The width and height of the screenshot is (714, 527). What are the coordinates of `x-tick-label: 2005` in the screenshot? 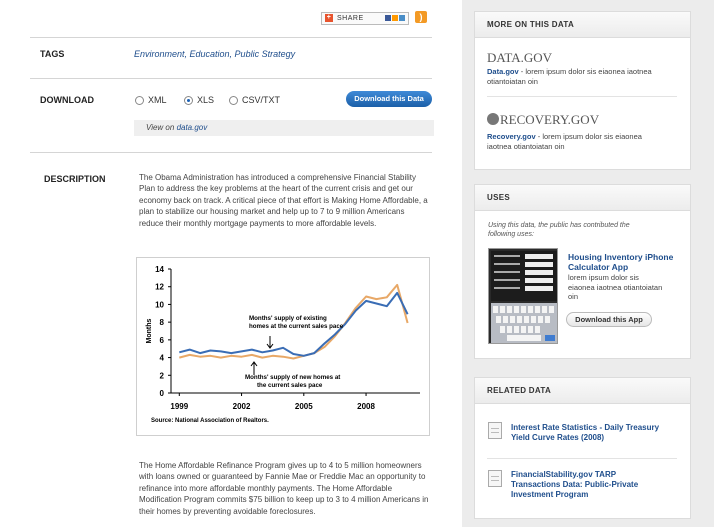 It's located at (304, 406).